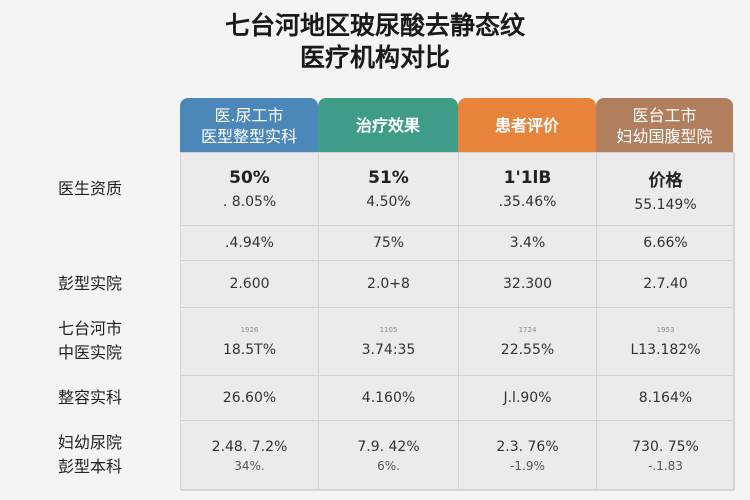 The height and width of the screenshot is (500, 750). I want to click on column-header-4: 医台工市 妇幼国腹型院, so click(664, 125).